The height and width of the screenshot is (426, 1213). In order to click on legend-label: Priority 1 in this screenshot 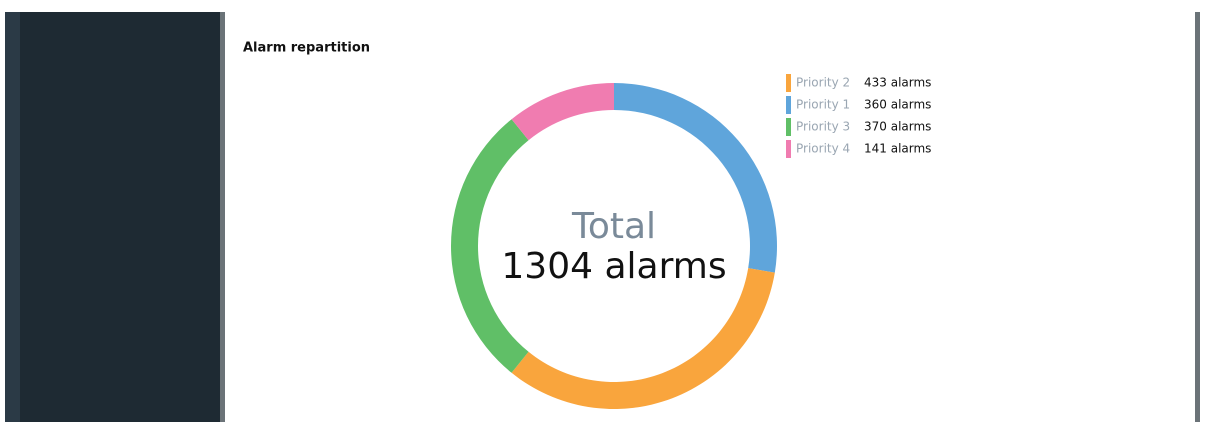, I will do `click(823, 105)`.